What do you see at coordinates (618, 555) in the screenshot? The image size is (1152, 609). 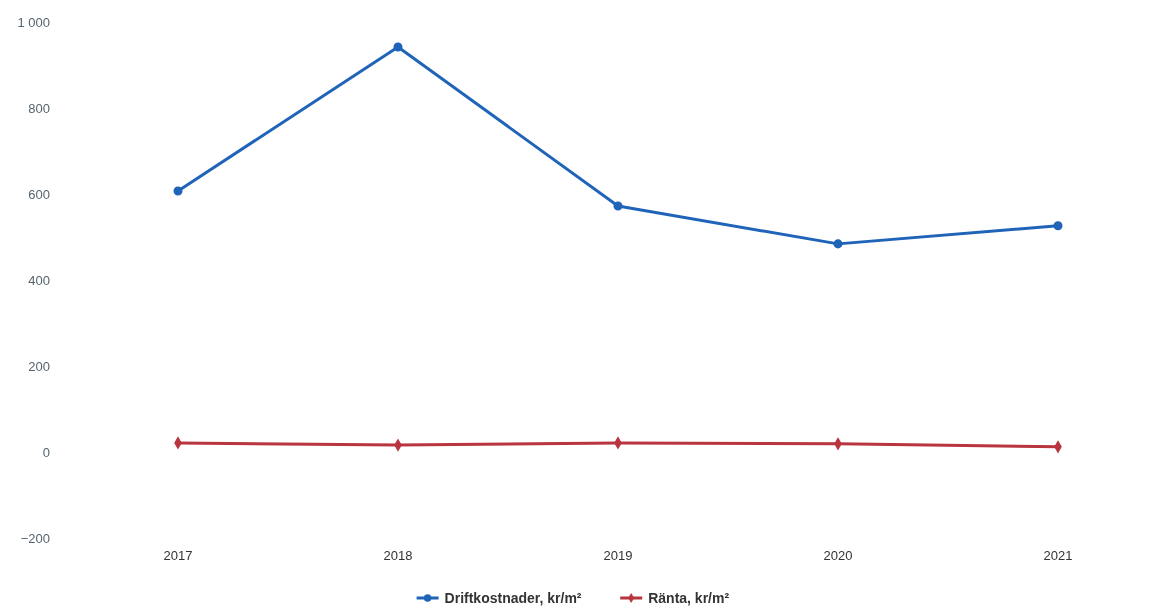 I see `x-tick-label: 2019` at bounding box center [618, 555].